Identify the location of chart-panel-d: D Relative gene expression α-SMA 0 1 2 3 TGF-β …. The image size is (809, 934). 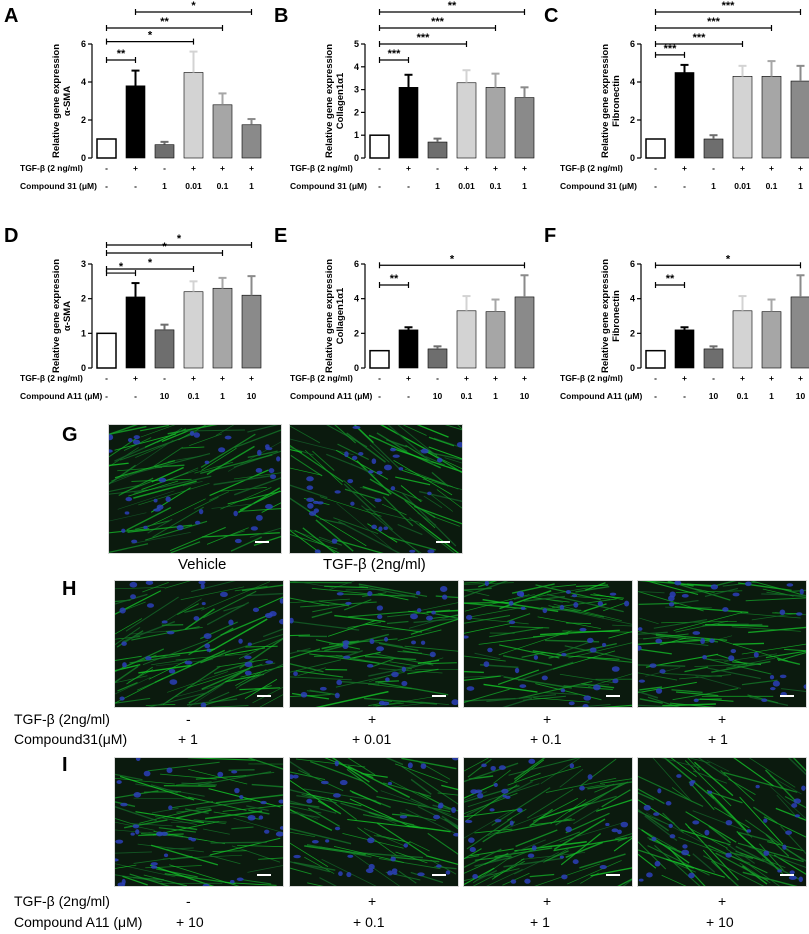
(133, 313).